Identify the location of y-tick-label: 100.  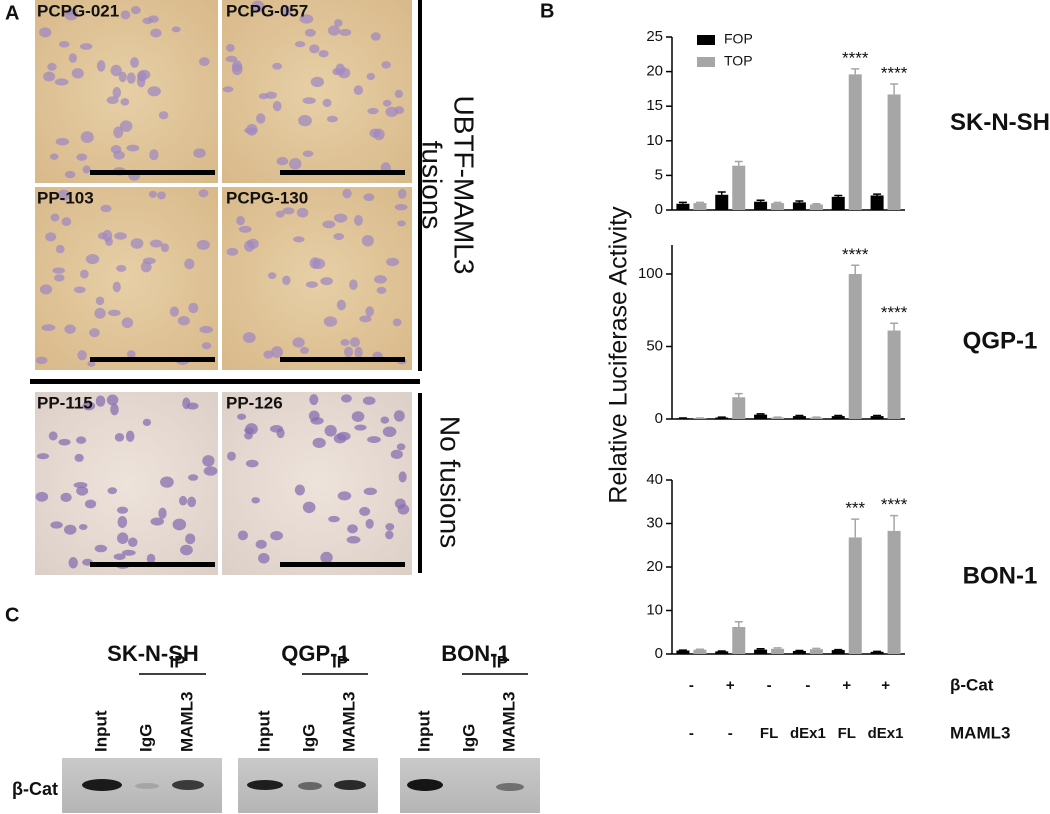
(650, 273).